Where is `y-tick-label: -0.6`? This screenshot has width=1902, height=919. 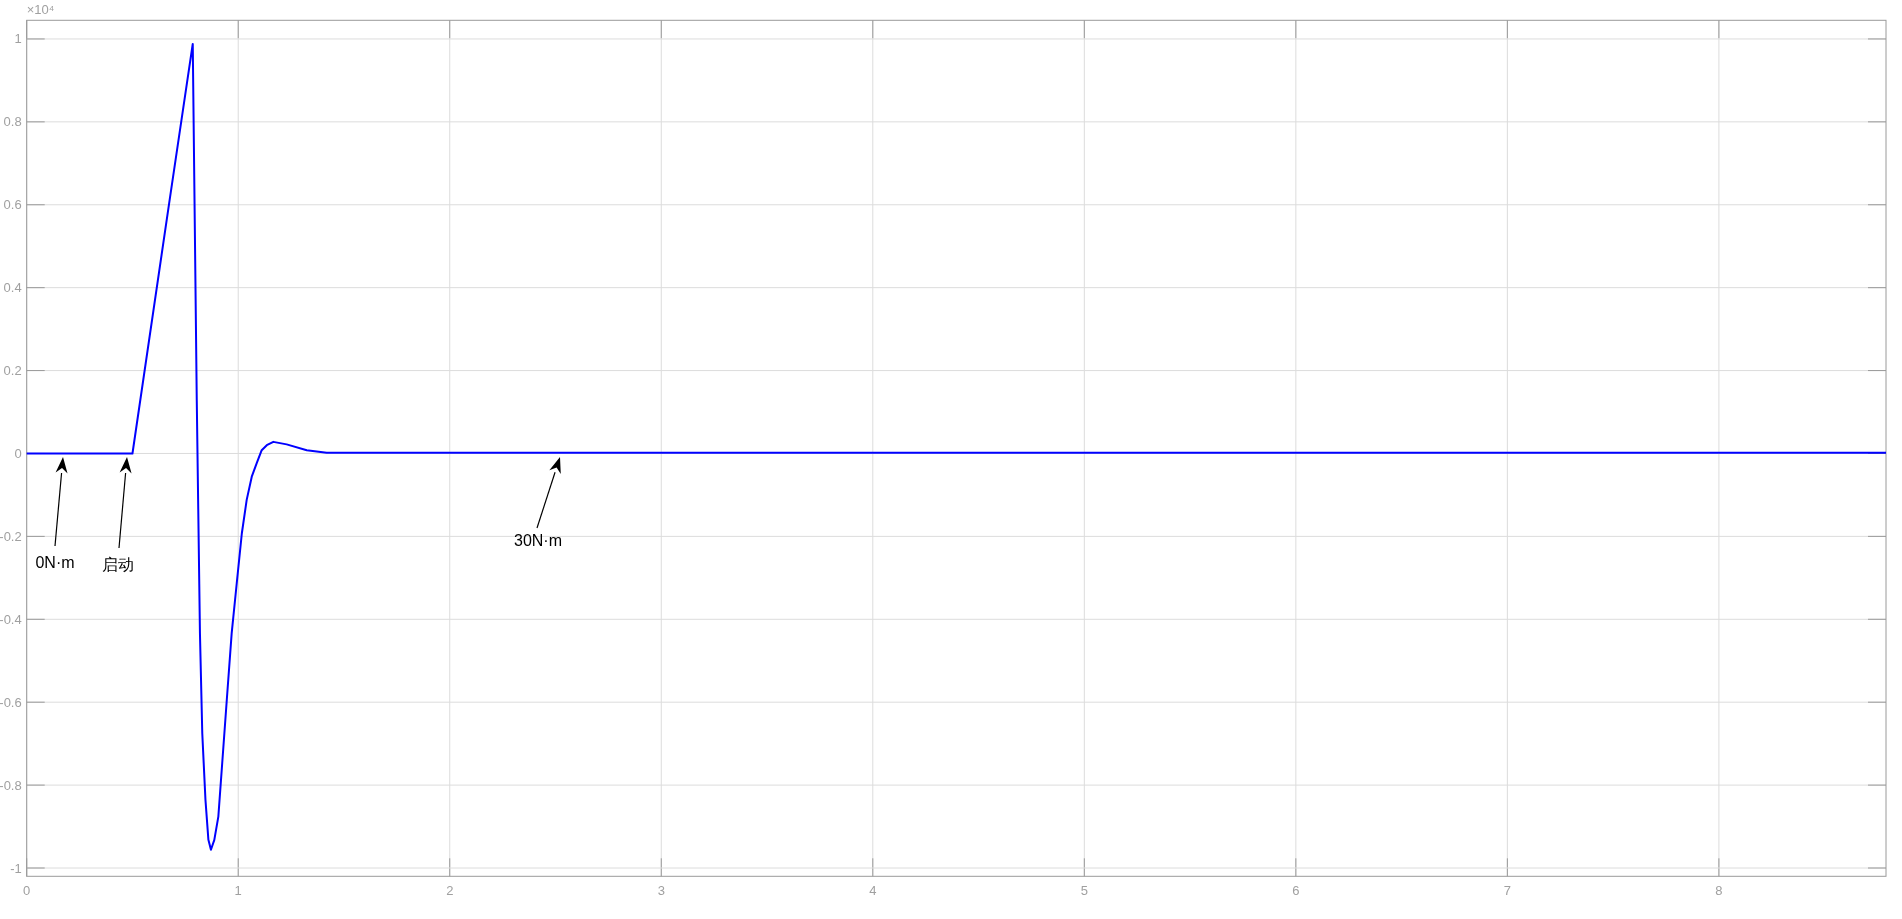 y-tick-label: -0.6 is located at coordinates (11, 702).